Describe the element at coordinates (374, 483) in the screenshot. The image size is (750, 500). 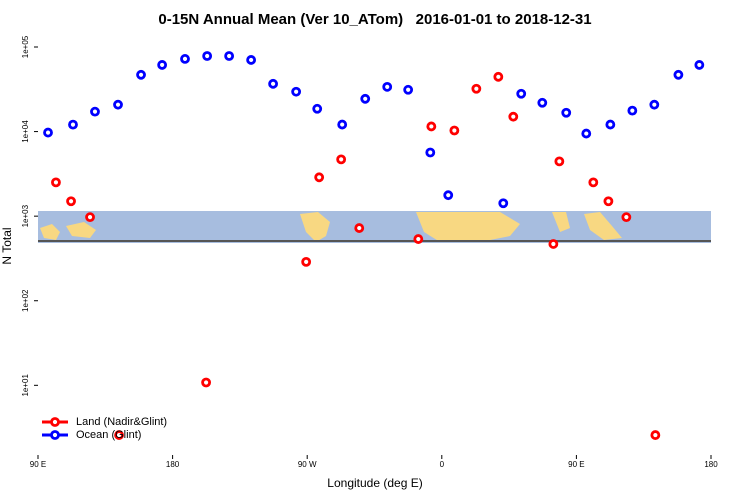
I see `x-axis-label: Longitude (deg E)` at that location.